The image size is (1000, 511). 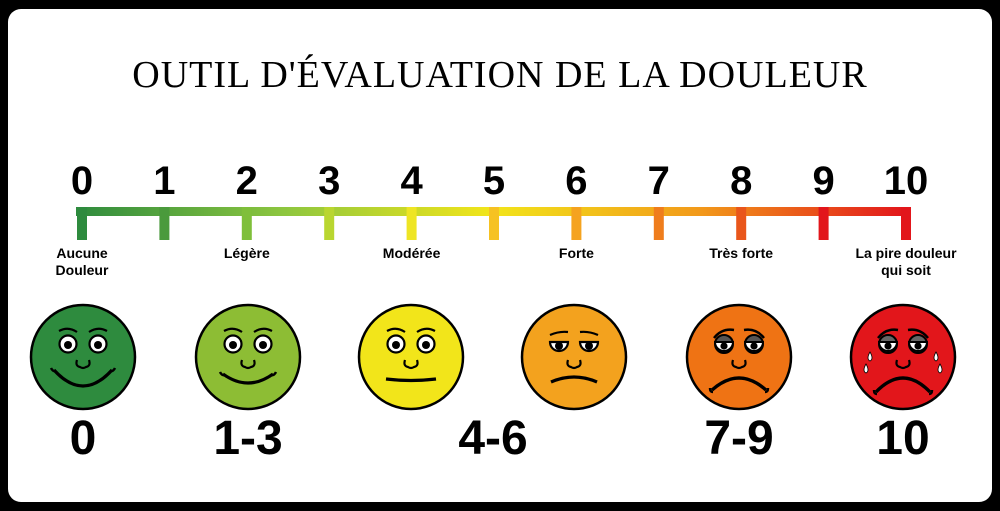 What do you see at coordinates (248, 438) in the screenshot?
I see `pain-range-label: 1-3` at bounding box center [248, 438].